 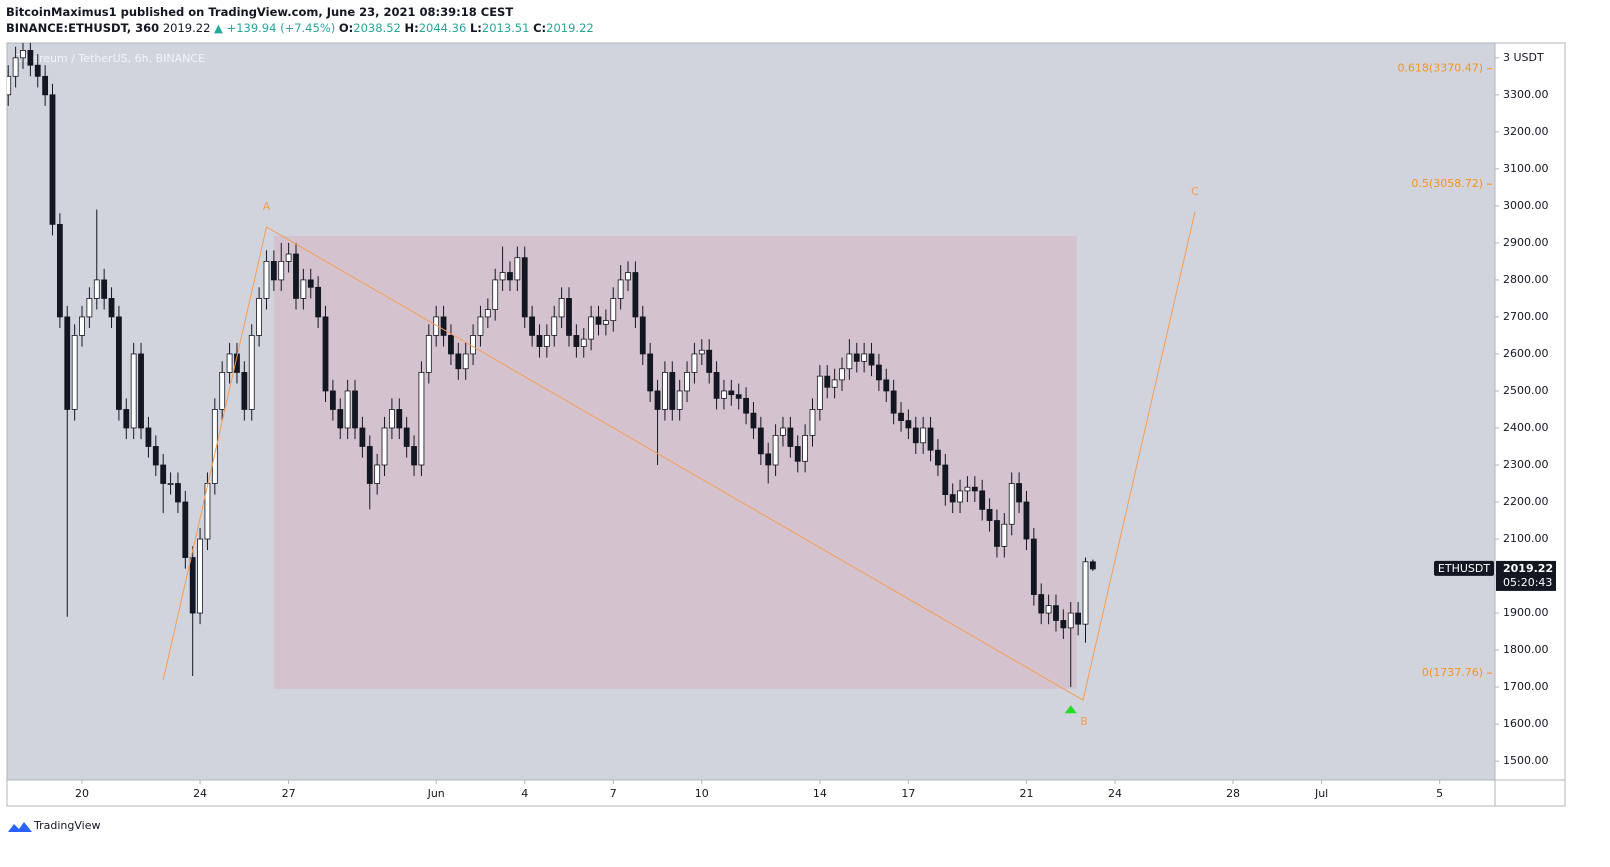 I want to click on y-tick-label: 3200.00, so click(x=1526, y=131).